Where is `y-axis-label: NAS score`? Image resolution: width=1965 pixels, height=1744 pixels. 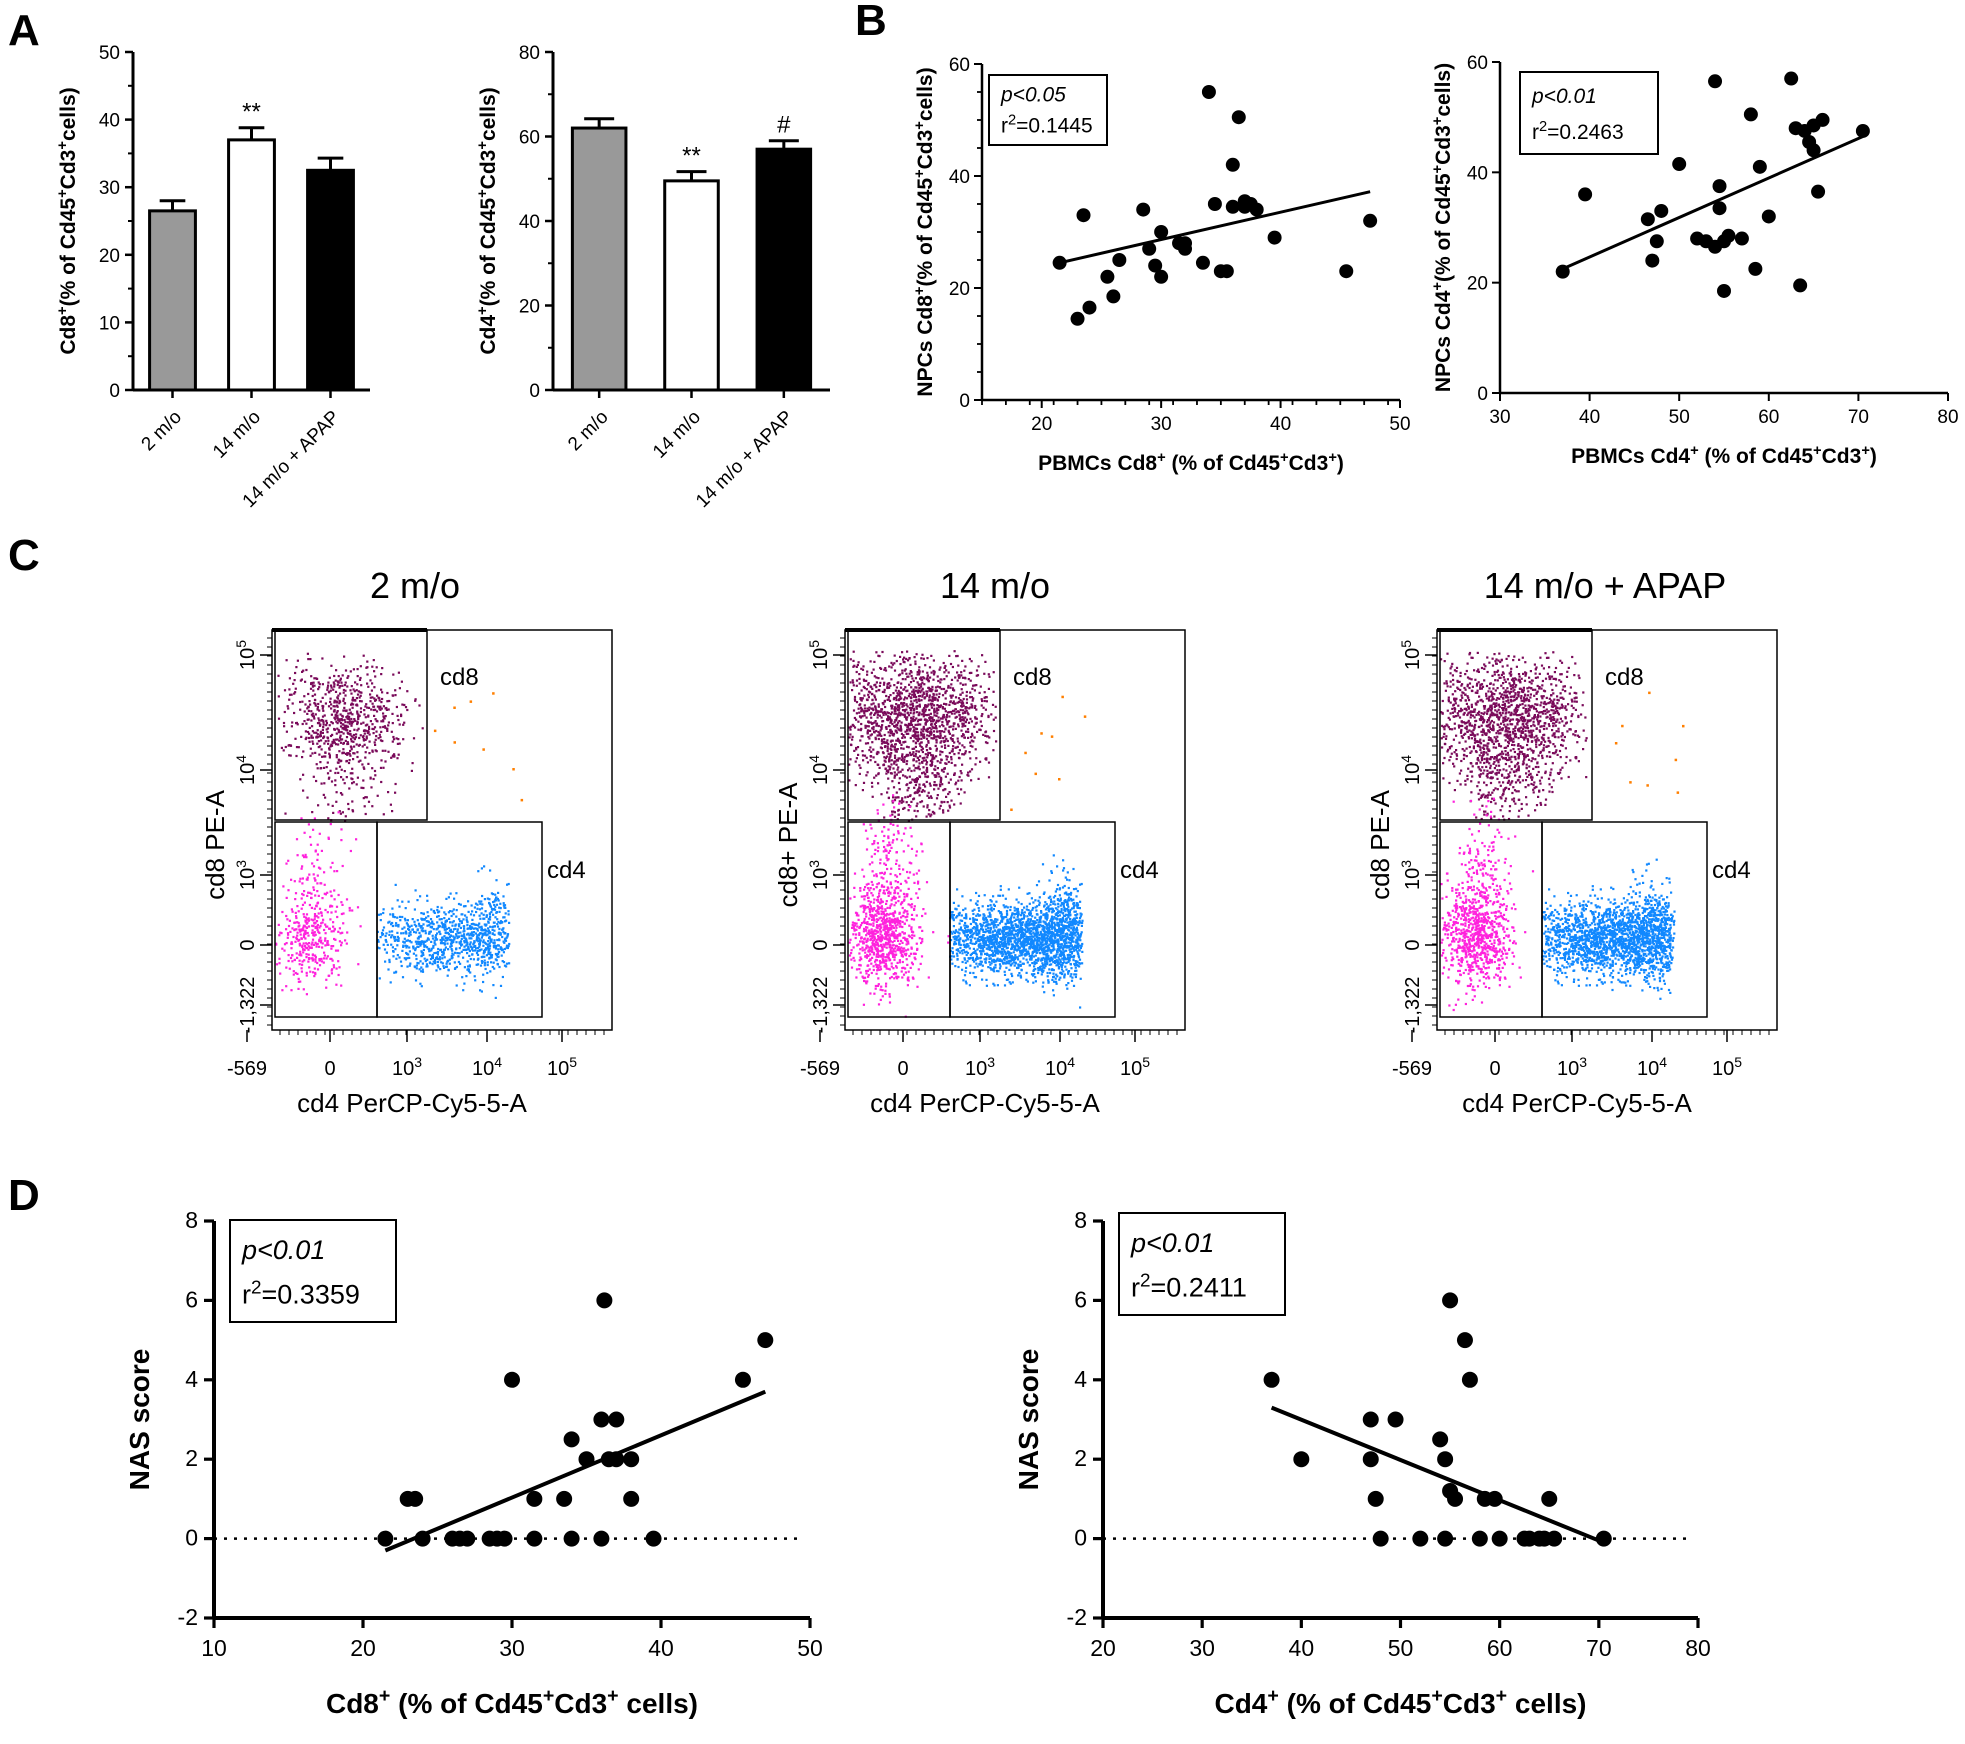 y-axis-label: NAS score is located at coordinates (1028, 1420).